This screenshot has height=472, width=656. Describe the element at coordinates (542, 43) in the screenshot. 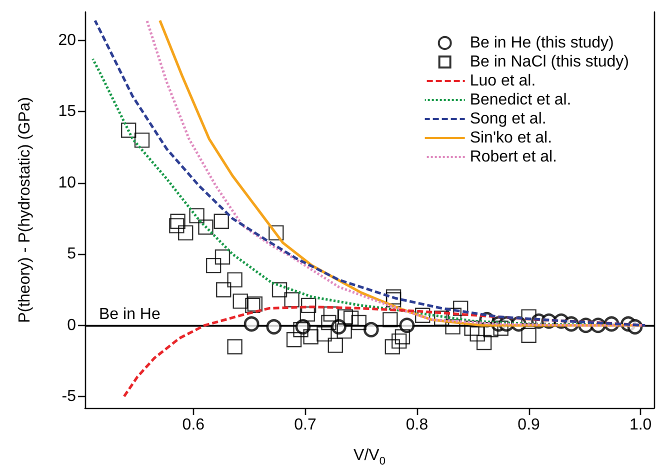

I see `legend-label: Be in He (this study)` at that location.